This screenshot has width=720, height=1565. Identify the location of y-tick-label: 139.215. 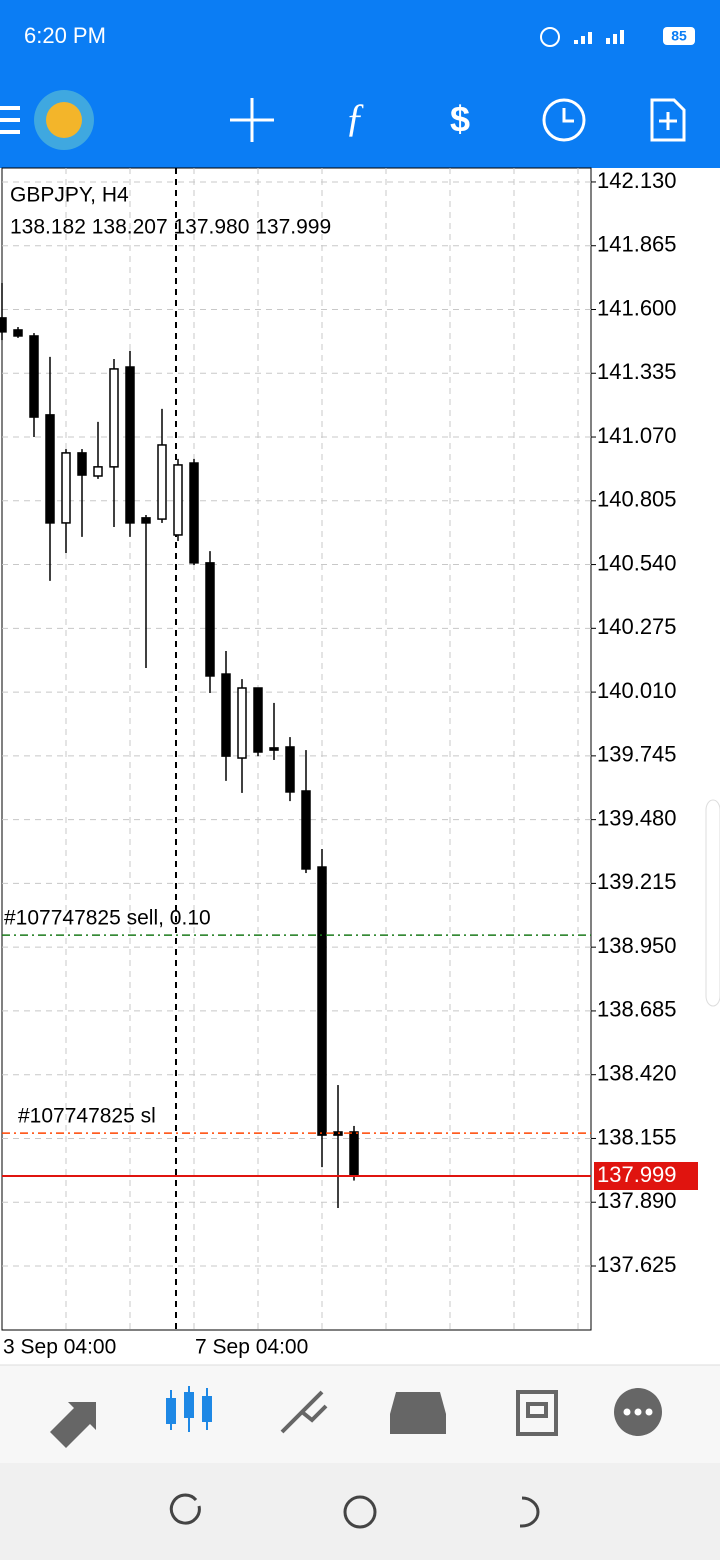
(637, 881).